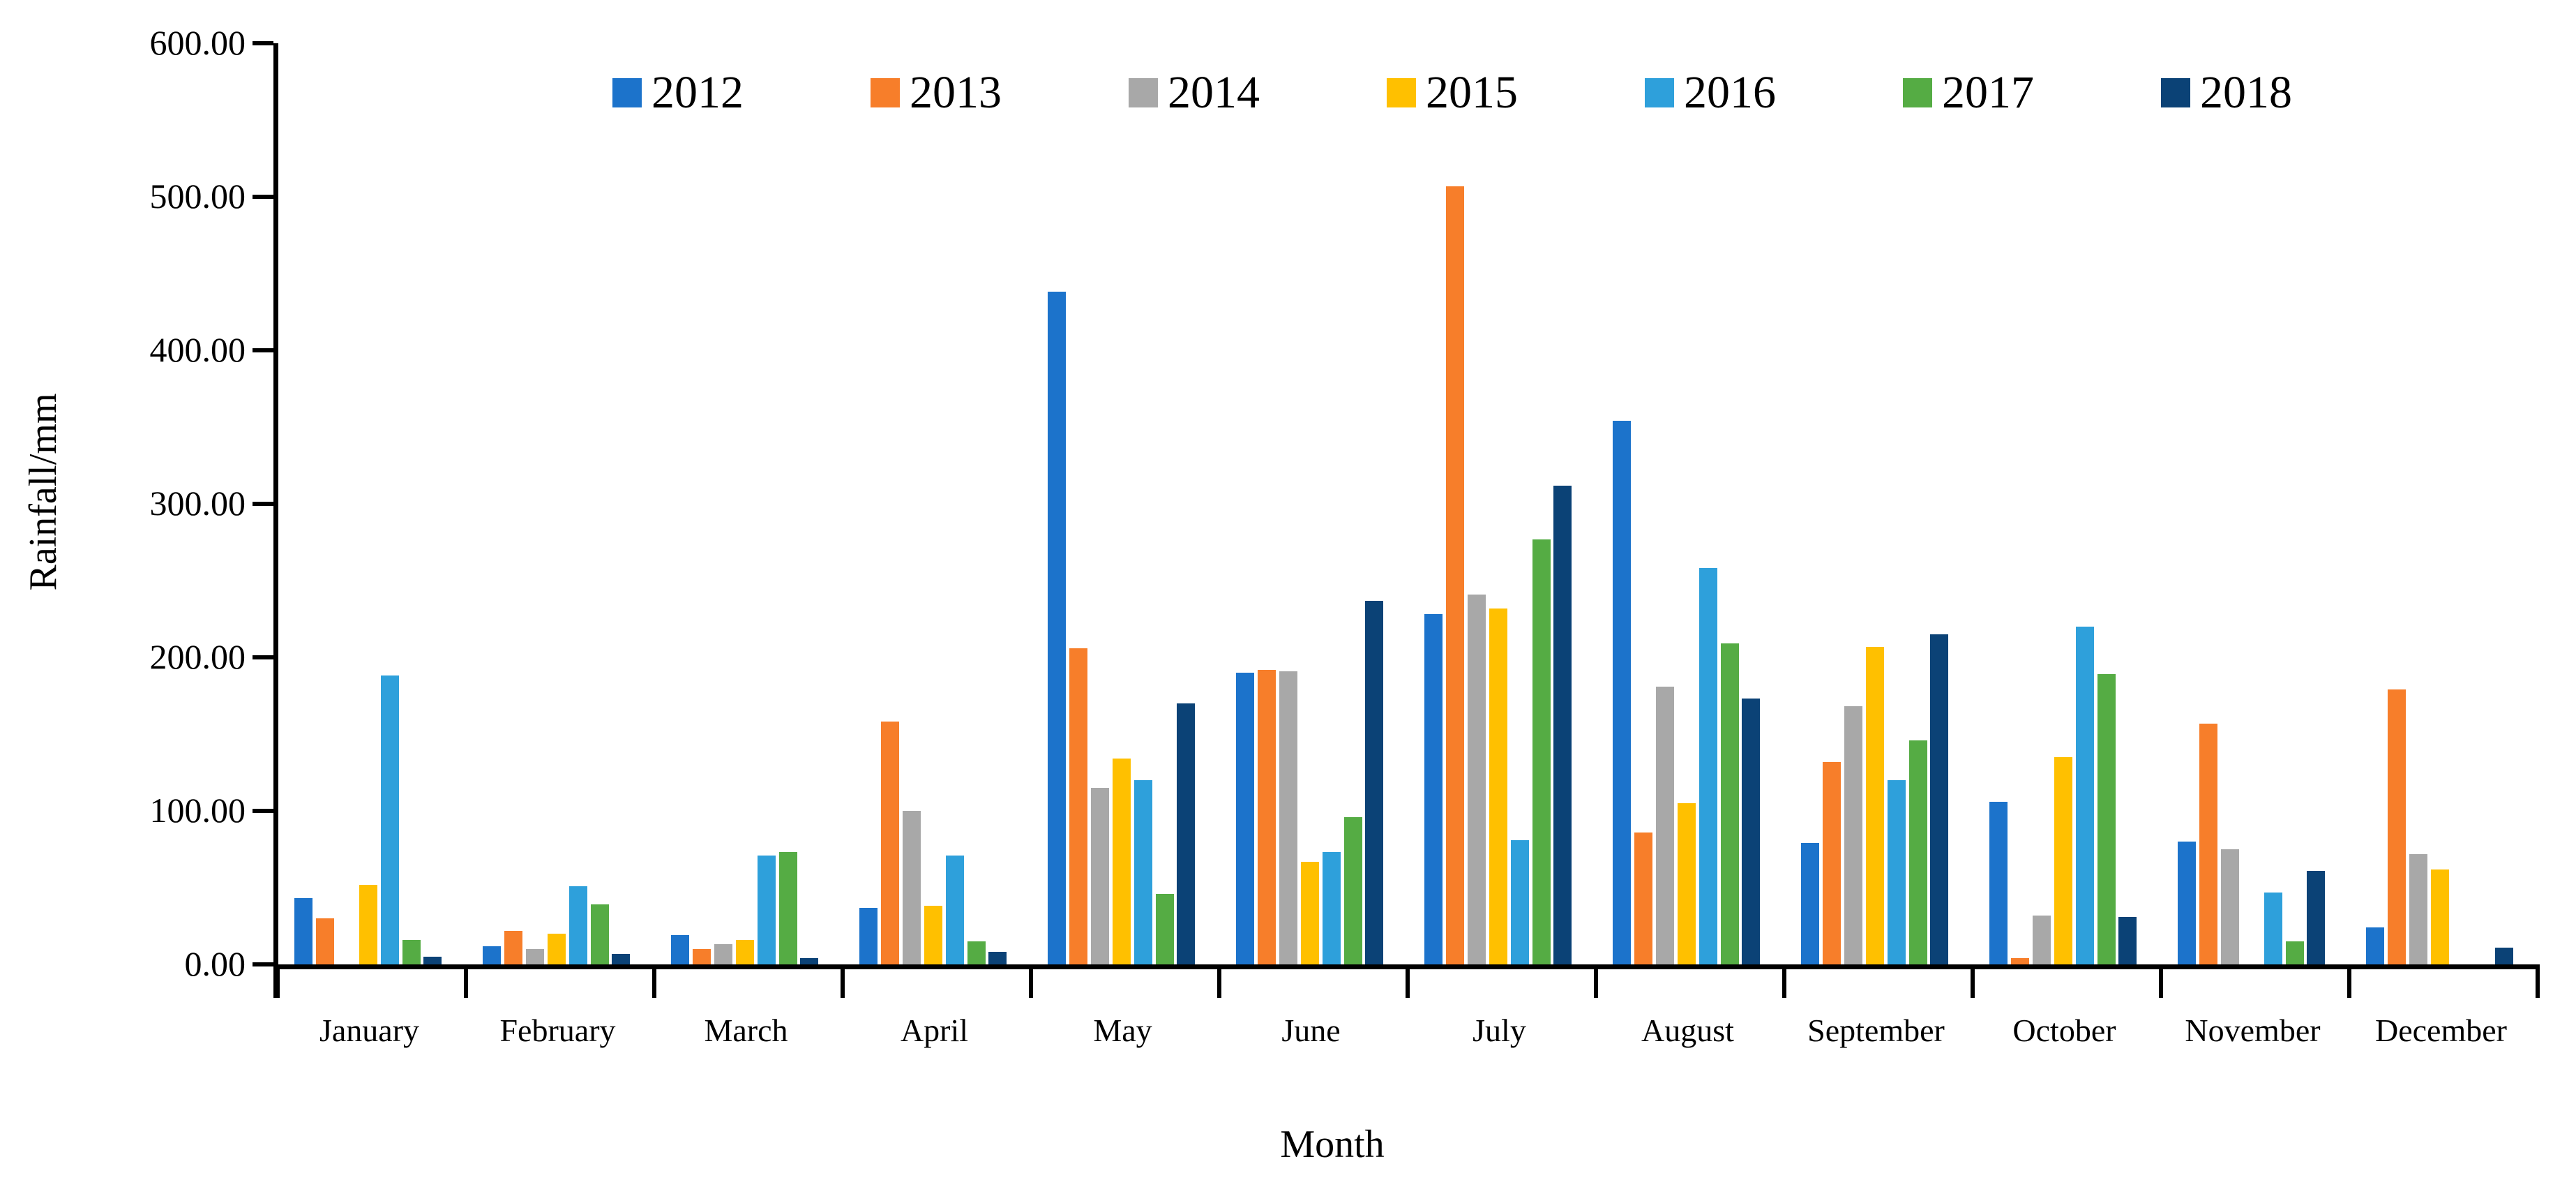  What do you see at coordinates (1078, 806) in the screenshot?
I see `bar-2013-may` at bounding box center [1078, 806].